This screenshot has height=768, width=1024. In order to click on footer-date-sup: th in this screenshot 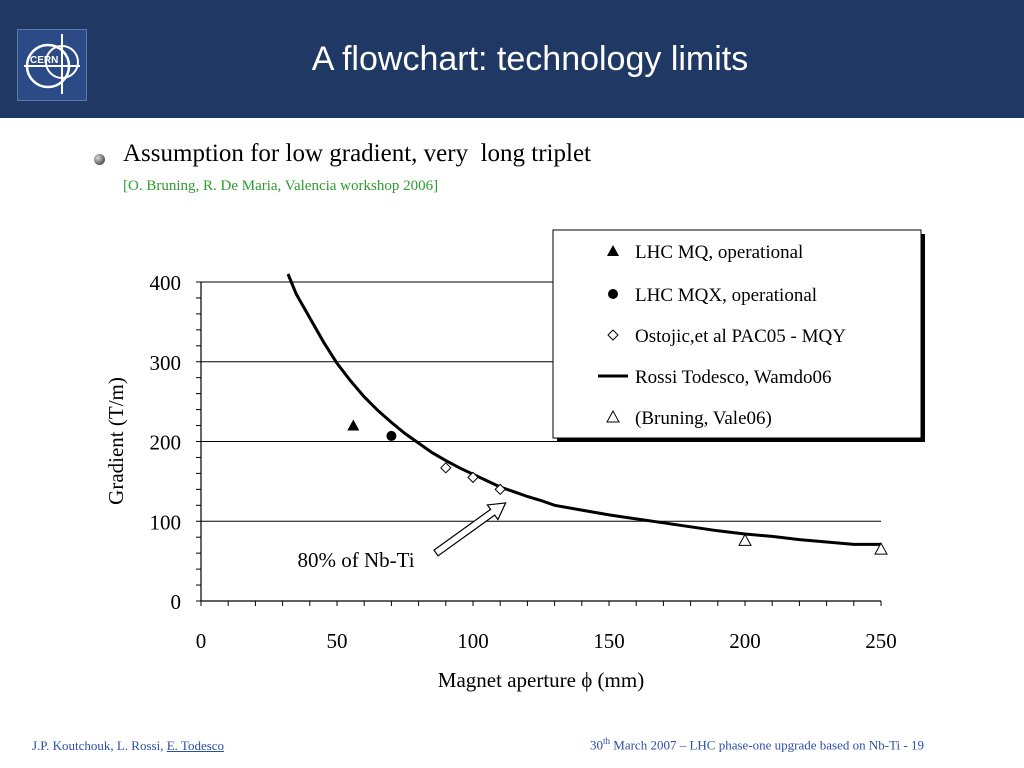, I will do `click(607, 741)`.